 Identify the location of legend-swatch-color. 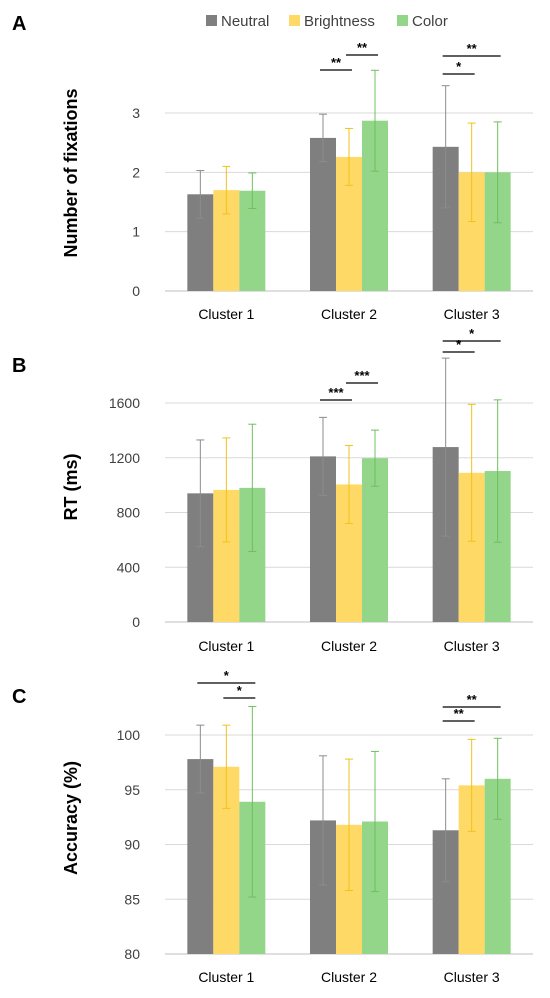
(402, 20).